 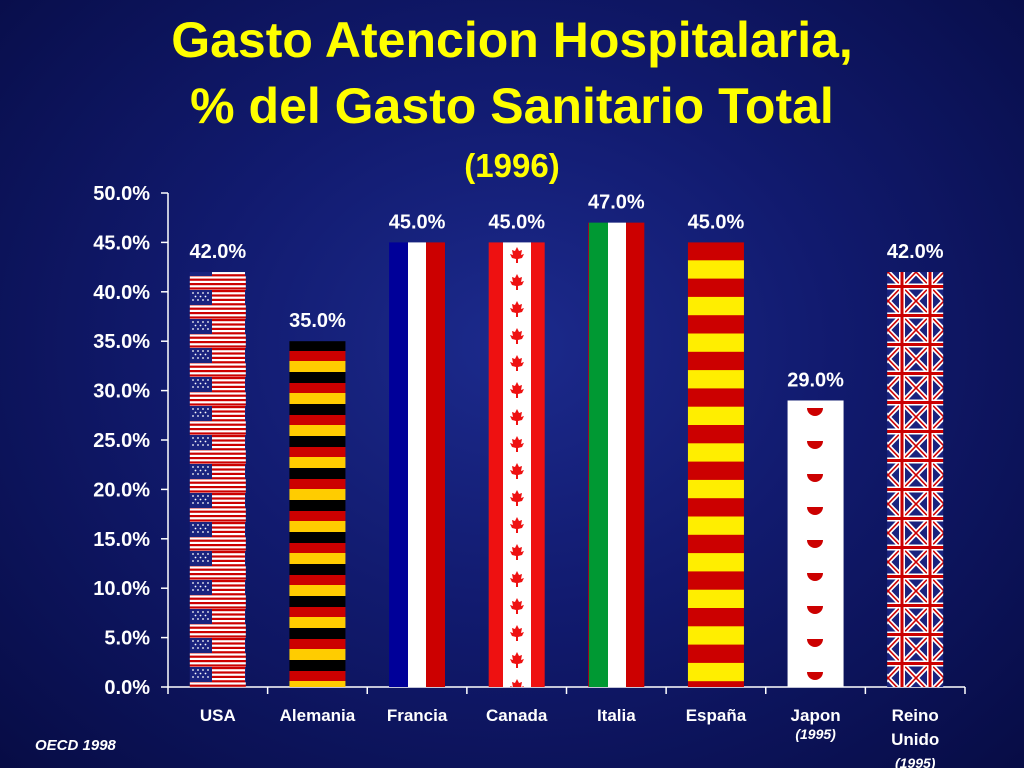 What do you see at coordinates (417, 464) in the screenshot?
I see `bar-france` at bounding box center [417, 464].